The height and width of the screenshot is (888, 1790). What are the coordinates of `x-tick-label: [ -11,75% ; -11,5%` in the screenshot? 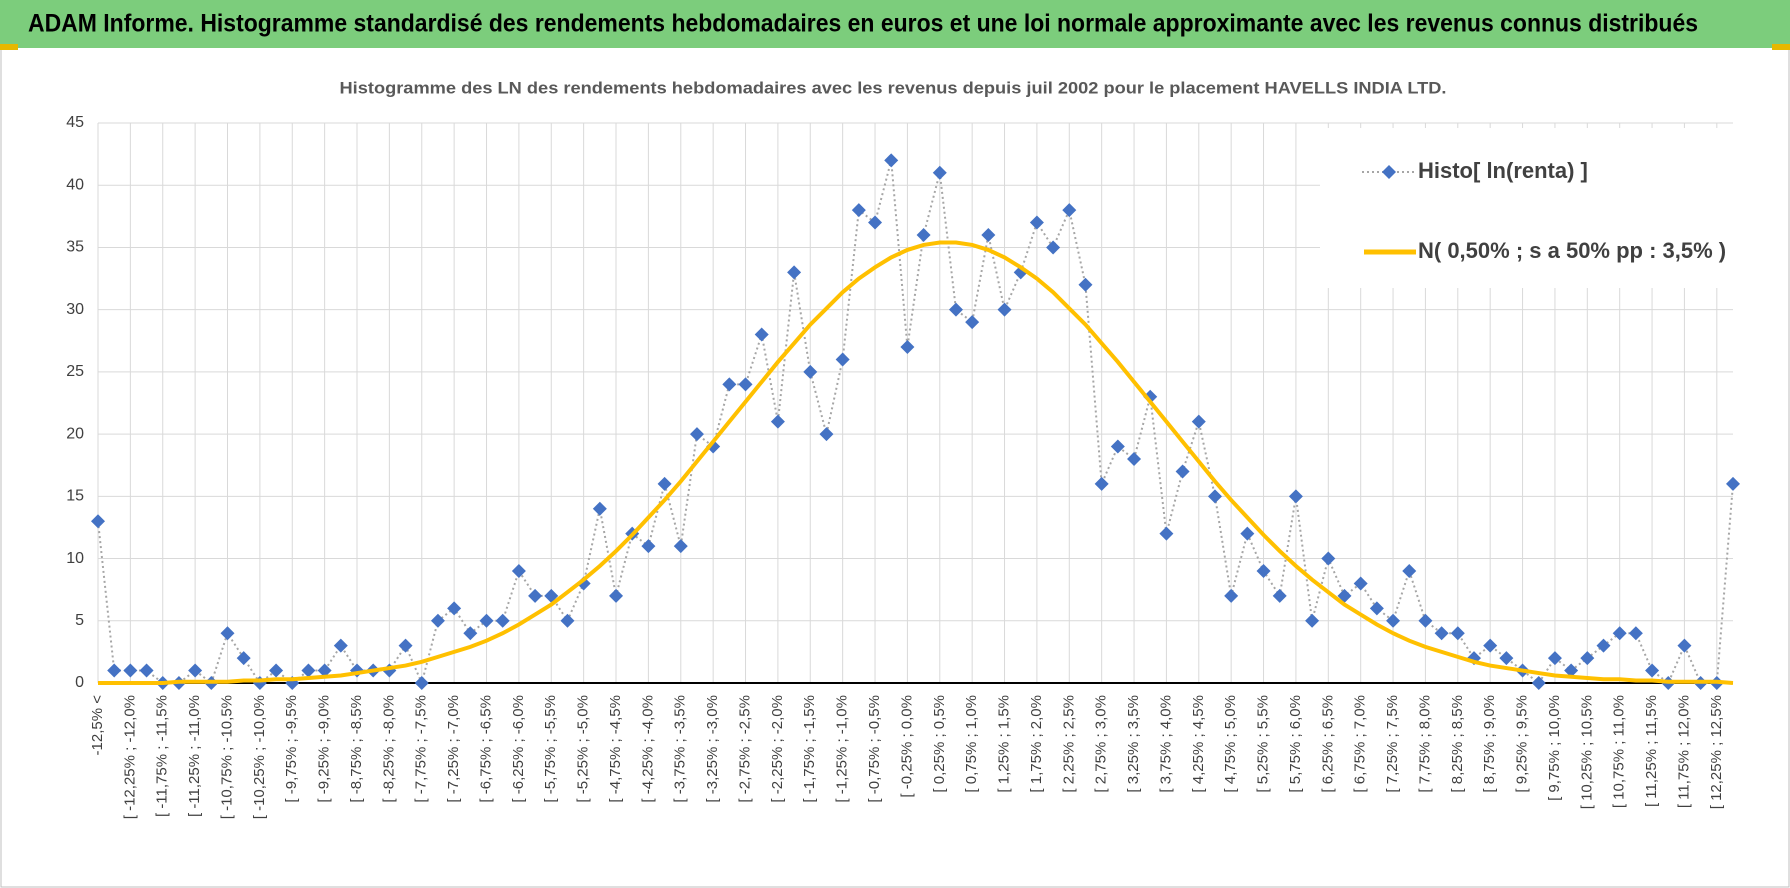 It's located at (162, 756).